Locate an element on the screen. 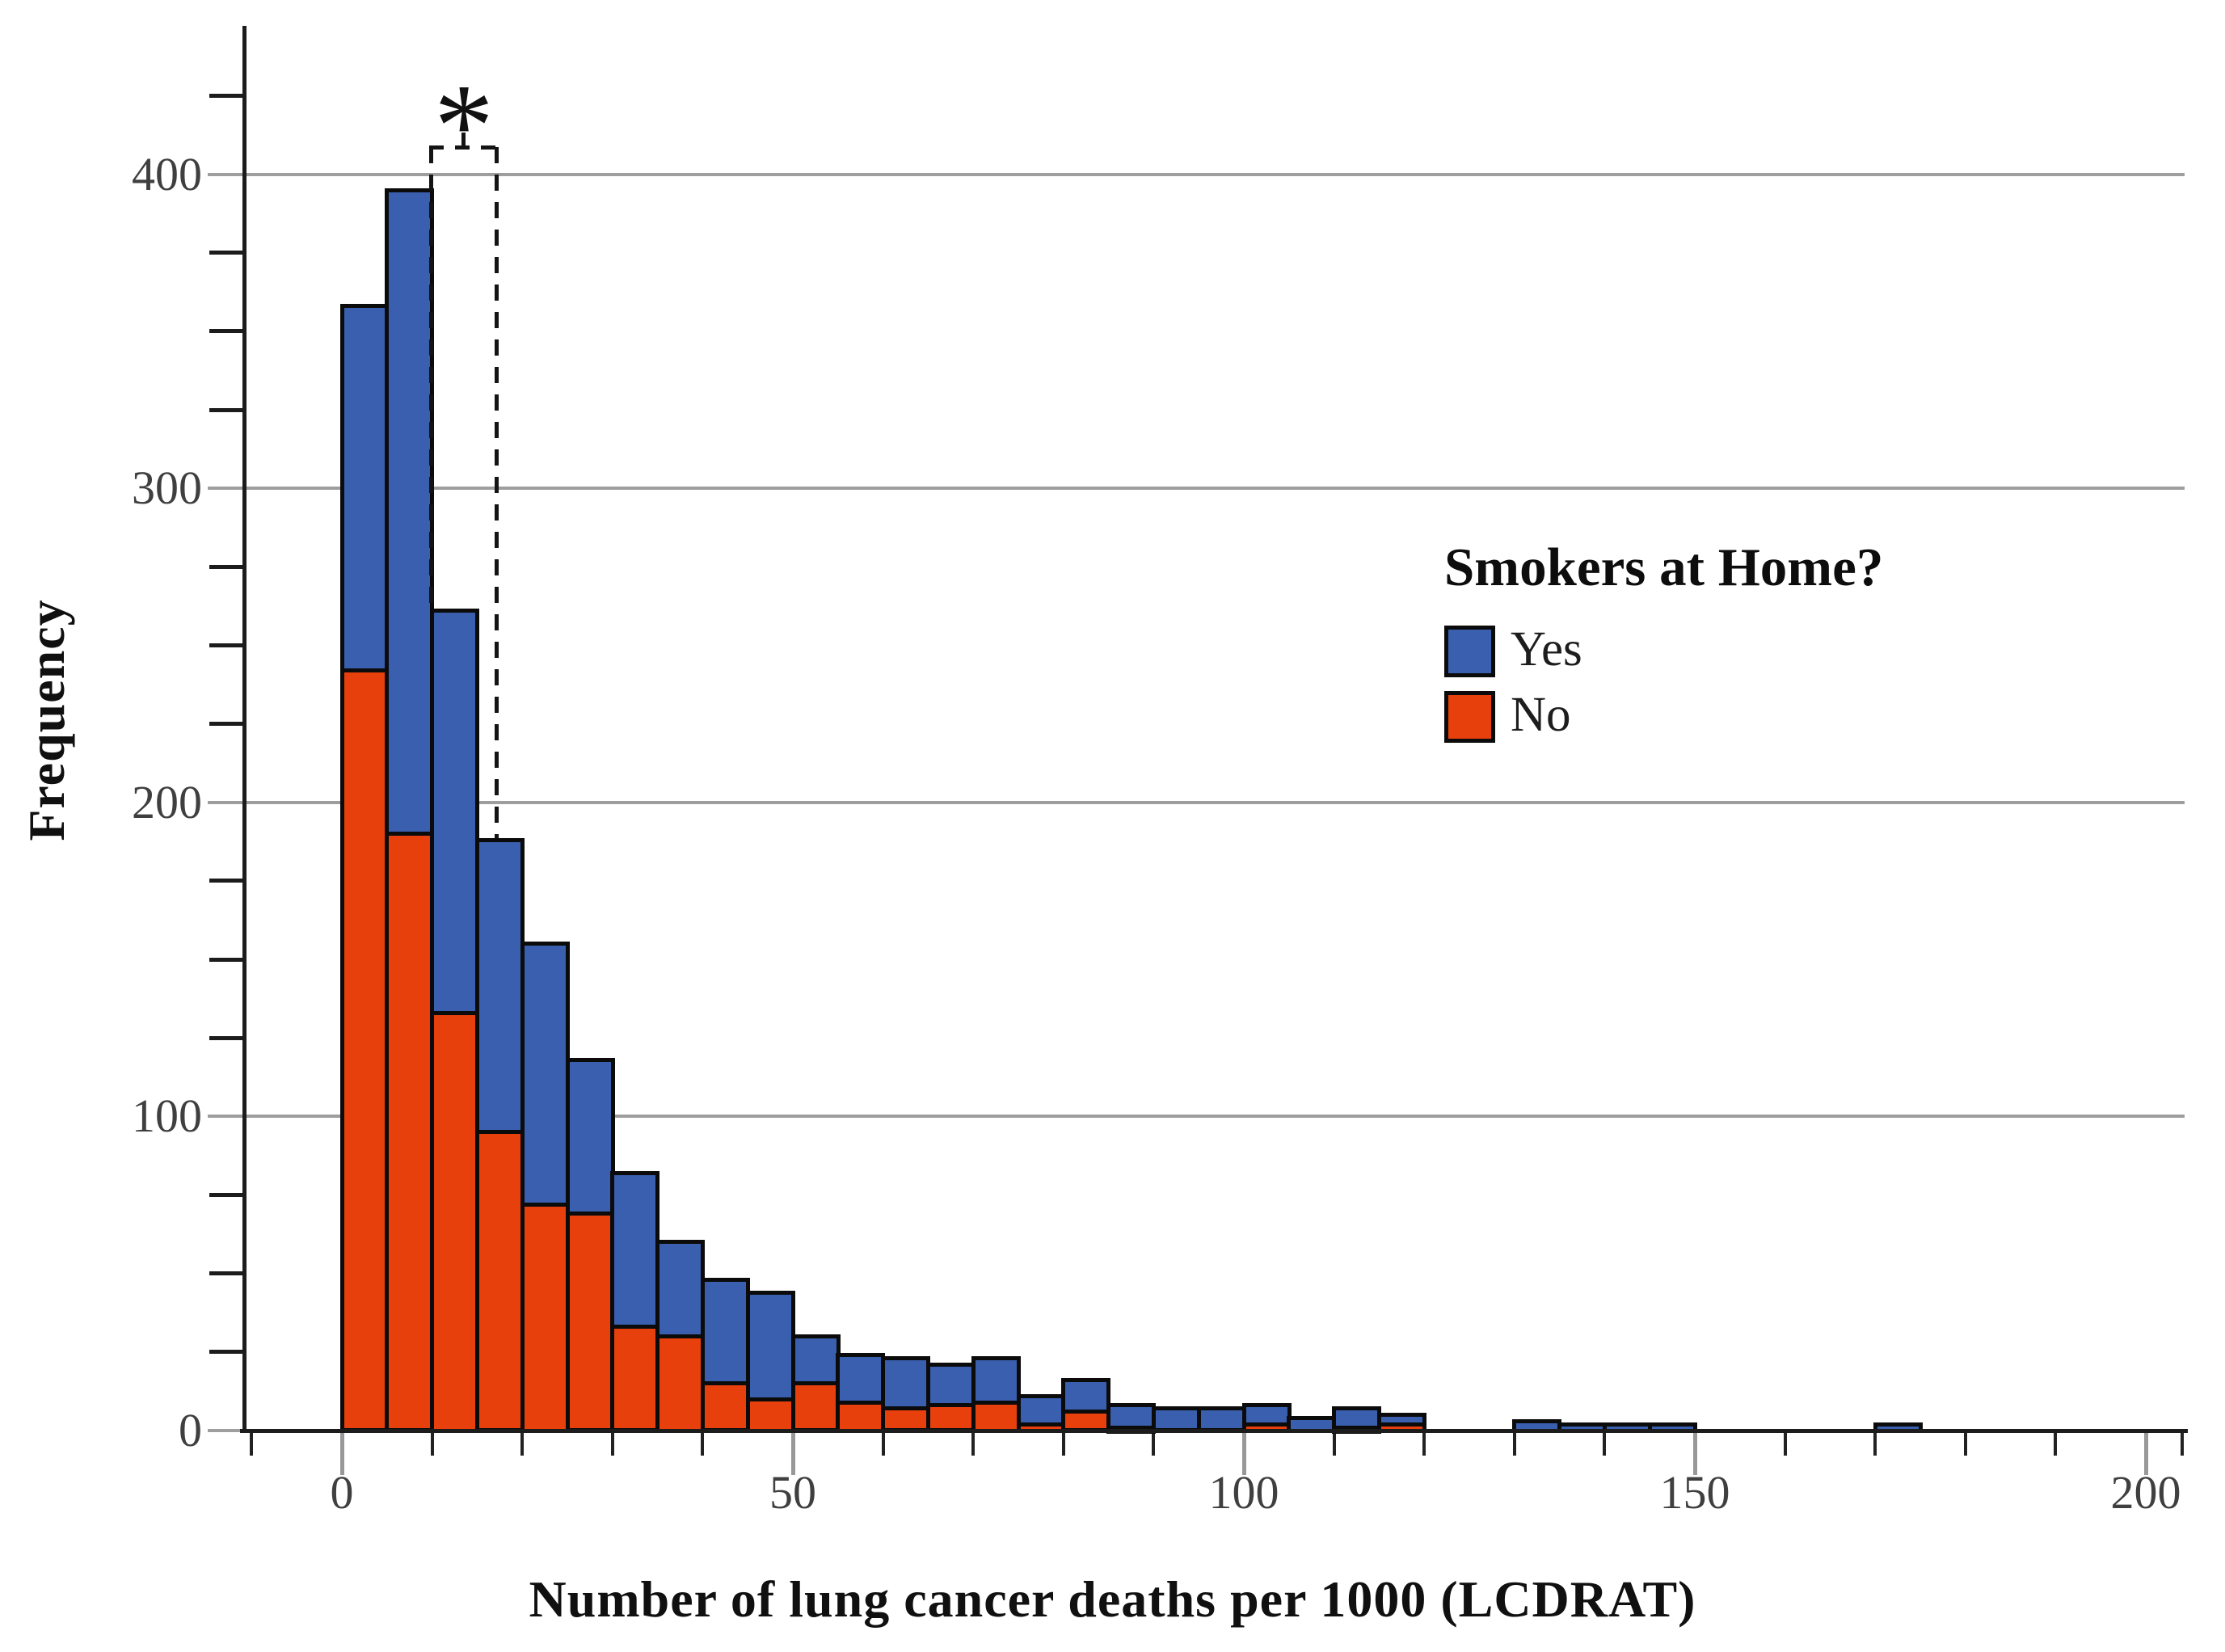 The image size is (2225, 1652). dashed-box-right-edge is located at coordinates (497, 493).